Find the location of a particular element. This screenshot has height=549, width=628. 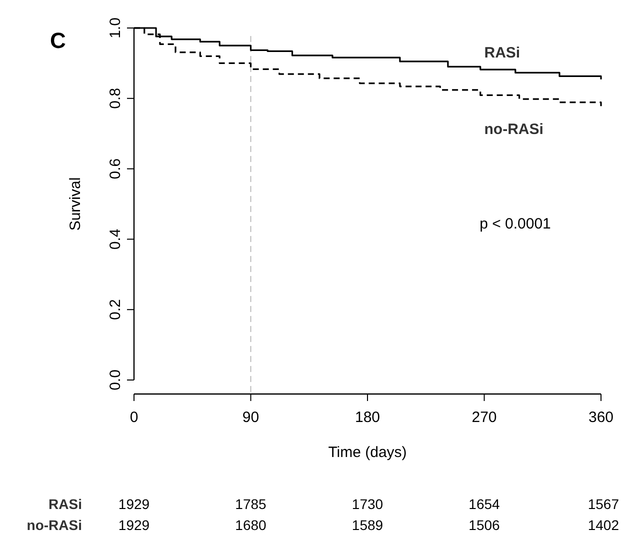

x-tick-label: 0 is located at coordinates (134, 417).